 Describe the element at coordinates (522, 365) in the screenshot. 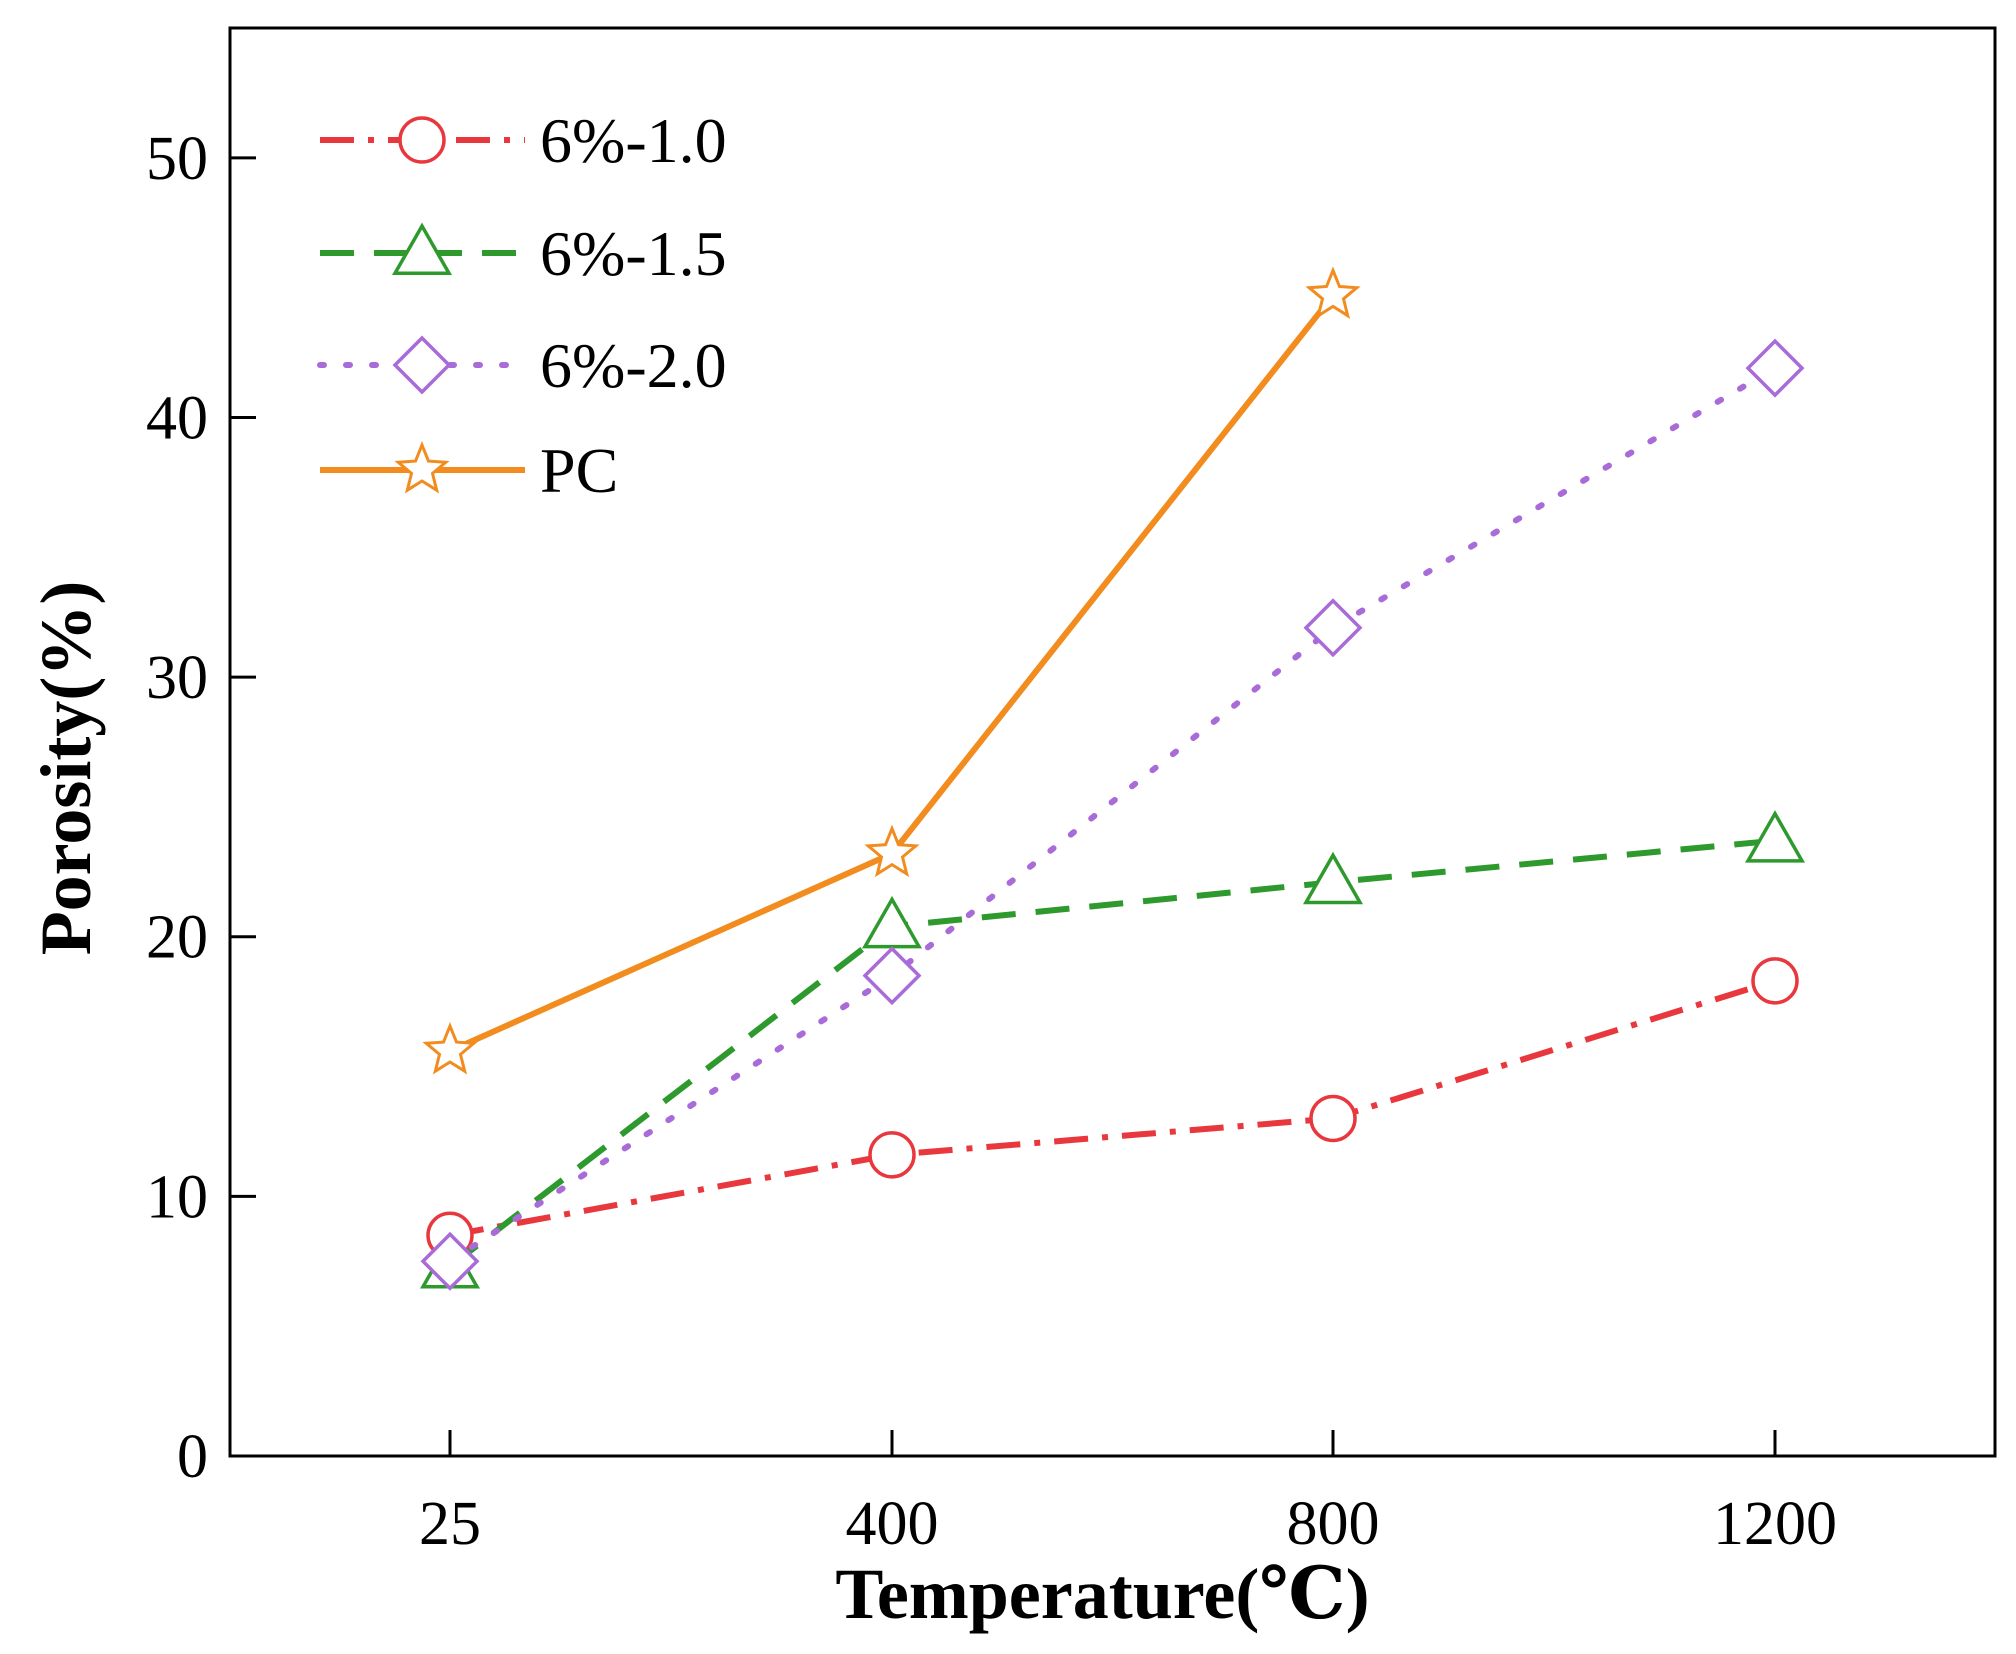

I see `legend-entry: 6%-2.0` at that location.